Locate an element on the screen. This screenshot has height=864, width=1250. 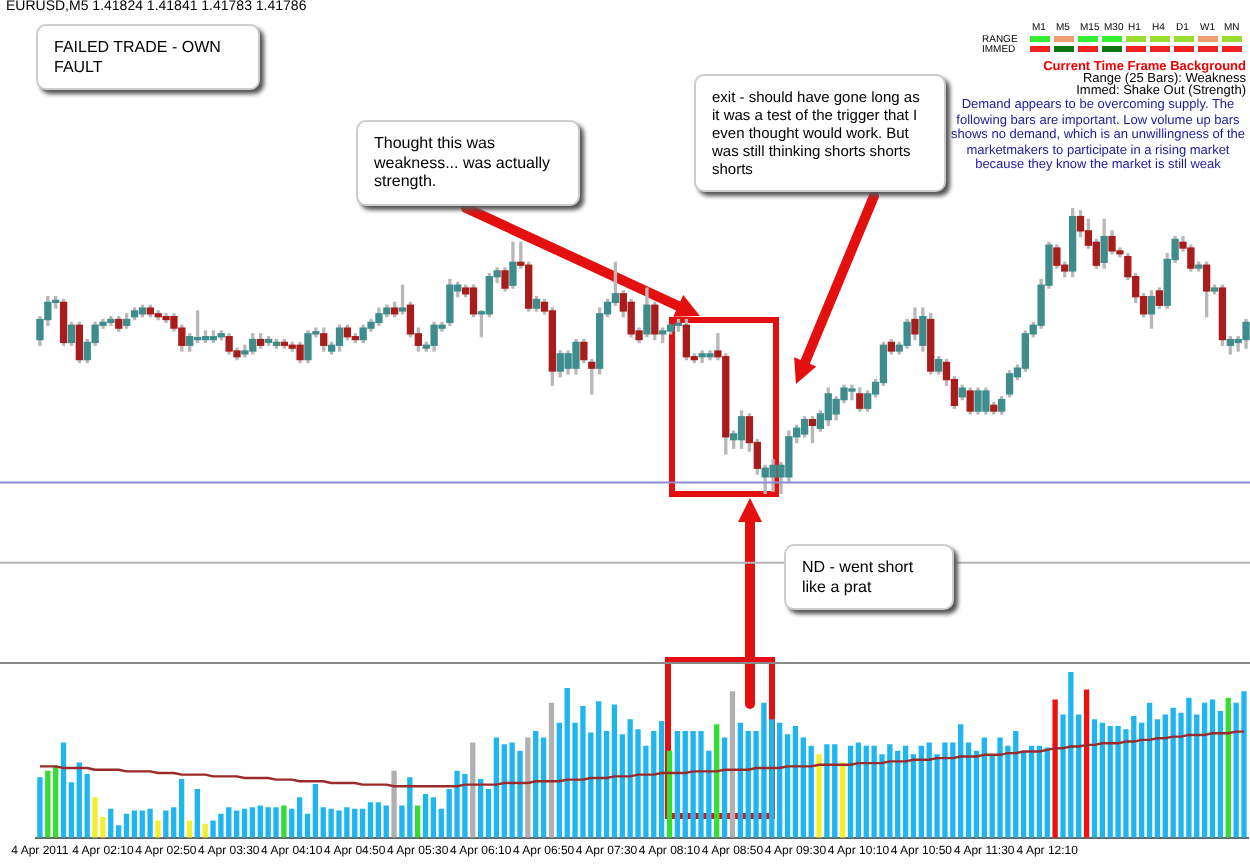
callout-box: ND - went short like a prat is located at coordinates (869, 577).